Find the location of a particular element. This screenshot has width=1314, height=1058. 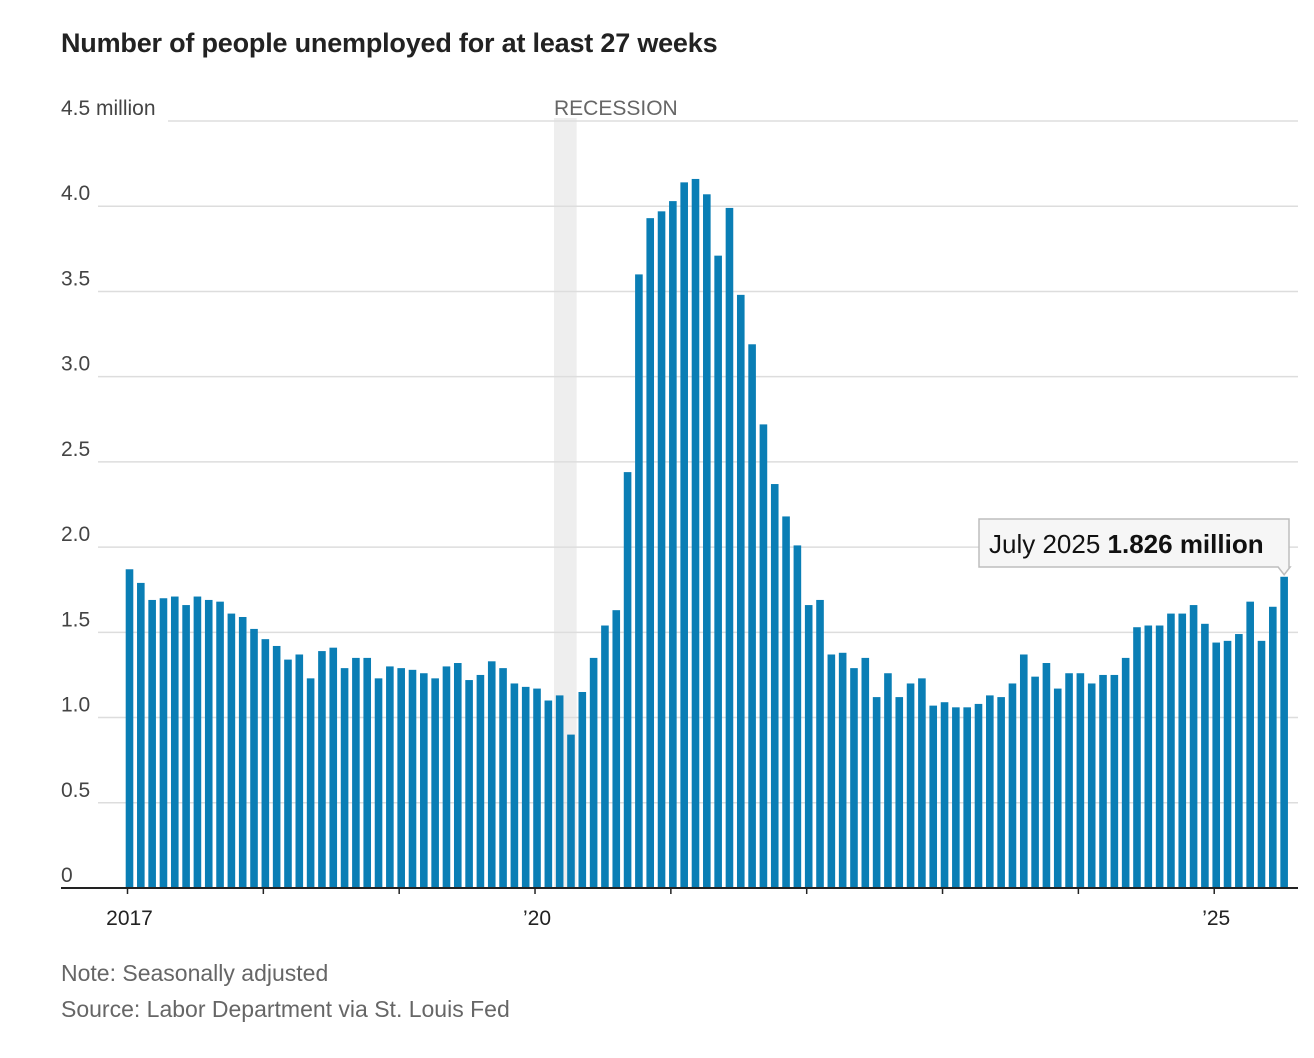

annotation-layer: July 2025 1.826 million is located at coordinates (1135, 547).